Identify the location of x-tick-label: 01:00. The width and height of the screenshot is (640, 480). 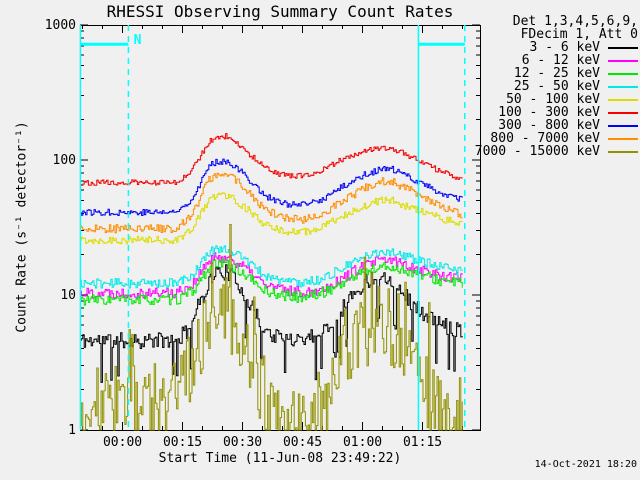
(362, 442).